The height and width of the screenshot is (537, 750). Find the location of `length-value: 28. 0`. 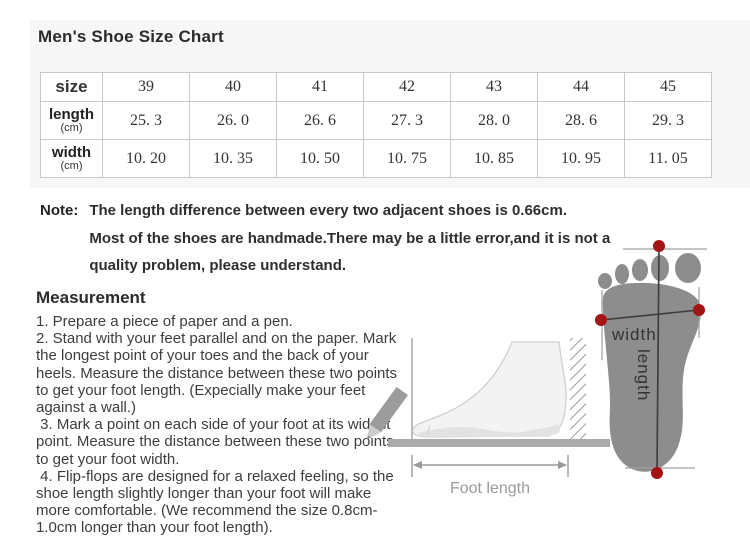

length-value: 28. 0 is located at coordinates (494, 120).